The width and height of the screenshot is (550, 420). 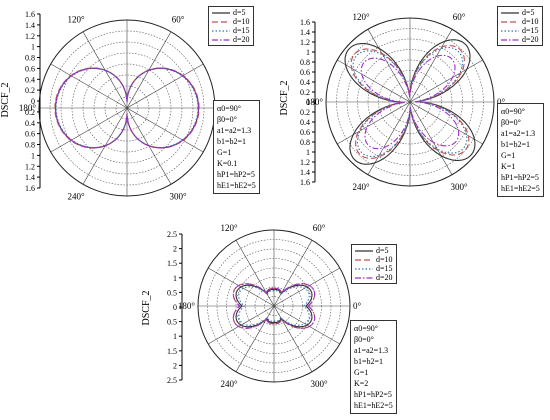 I want to click on legend-1: d=5 d=10 d=15 d=20, so click(x=231, y=26).